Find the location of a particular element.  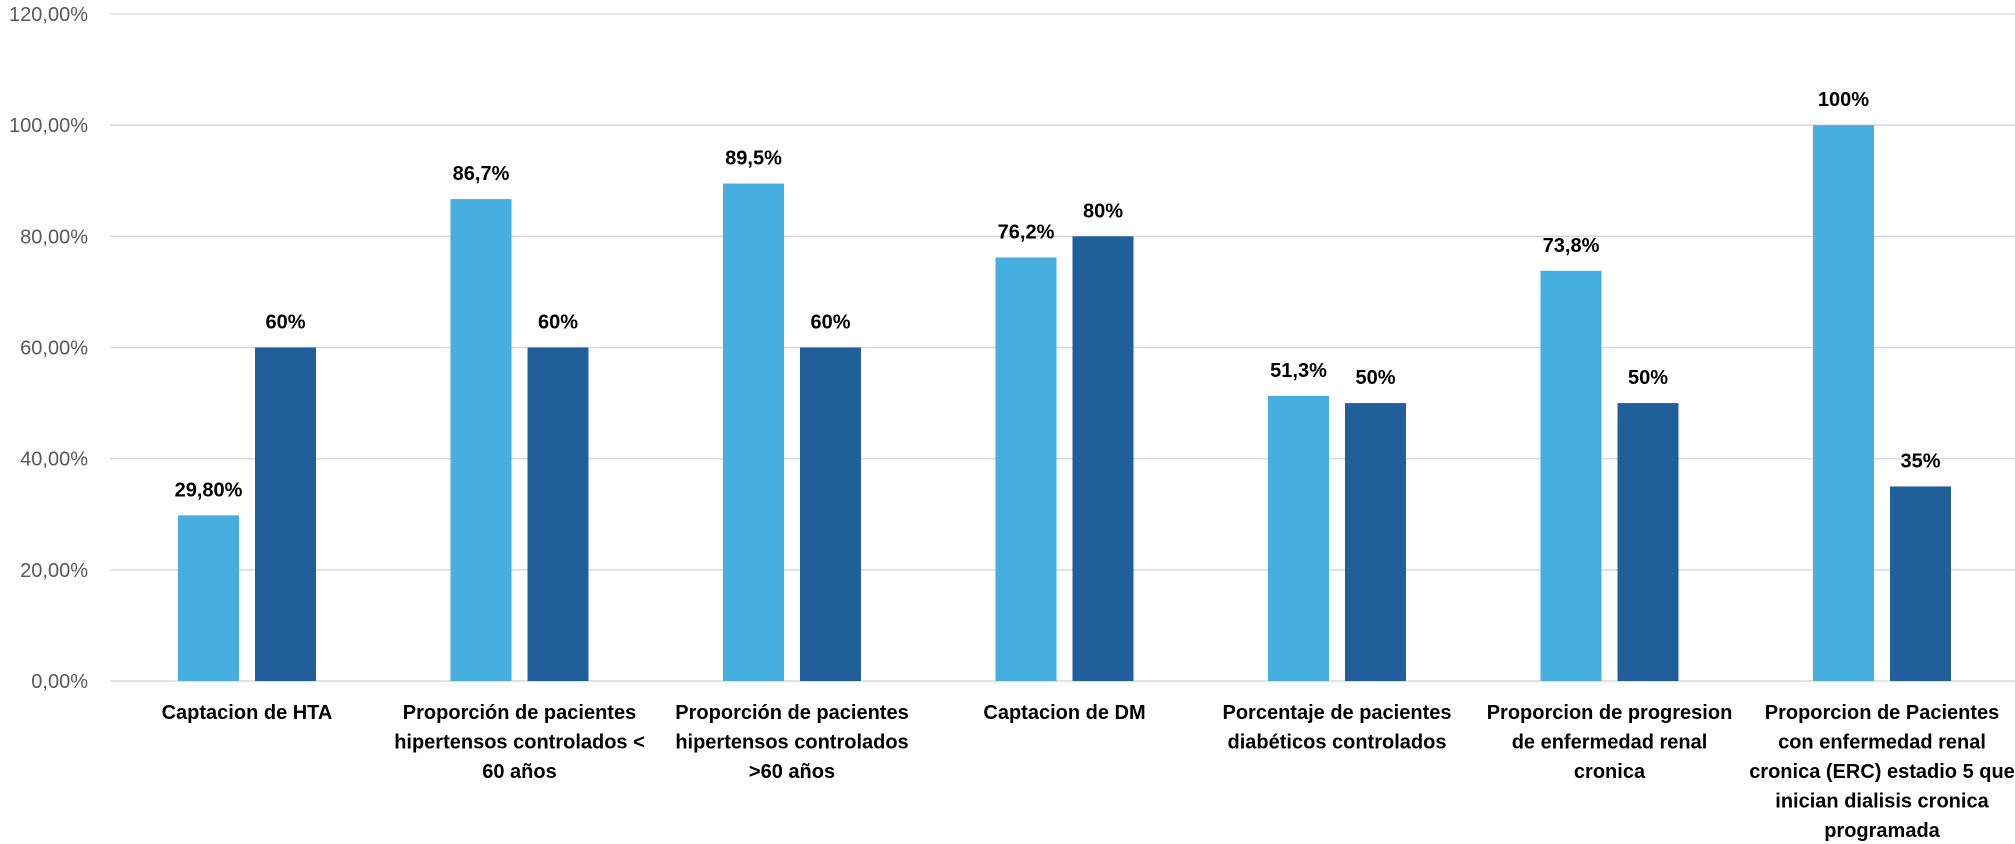

x-tick-label-line: Captacion de HTA is located at coordinates (247, 713).